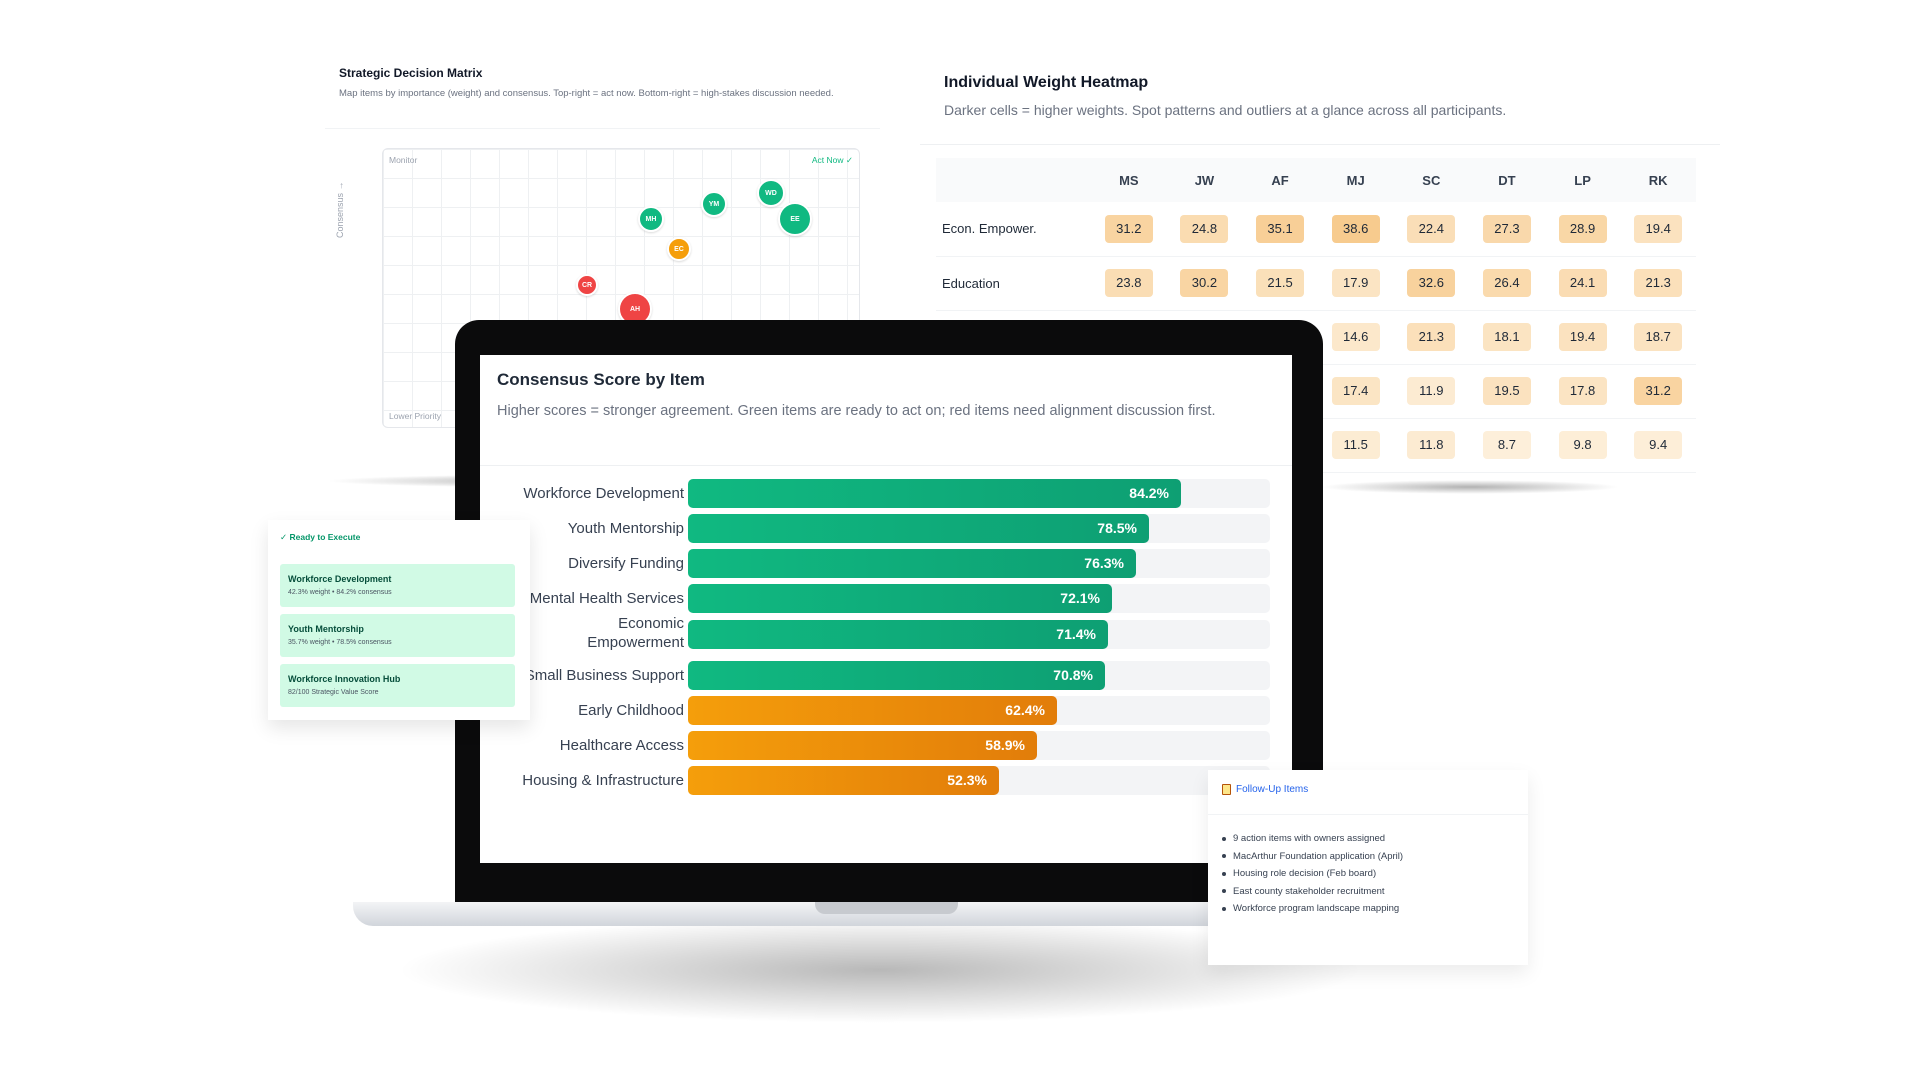 The width and height of the screenshot is (1920, 1080). I want to click on consensus-bar-row: Healthcare Access 58.9%, so click(886, 745).